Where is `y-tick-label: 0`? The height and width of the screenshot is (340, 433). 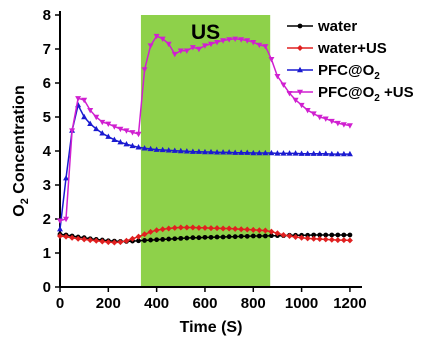
y-tick-label: 0 is located at coordinates (47, 287).